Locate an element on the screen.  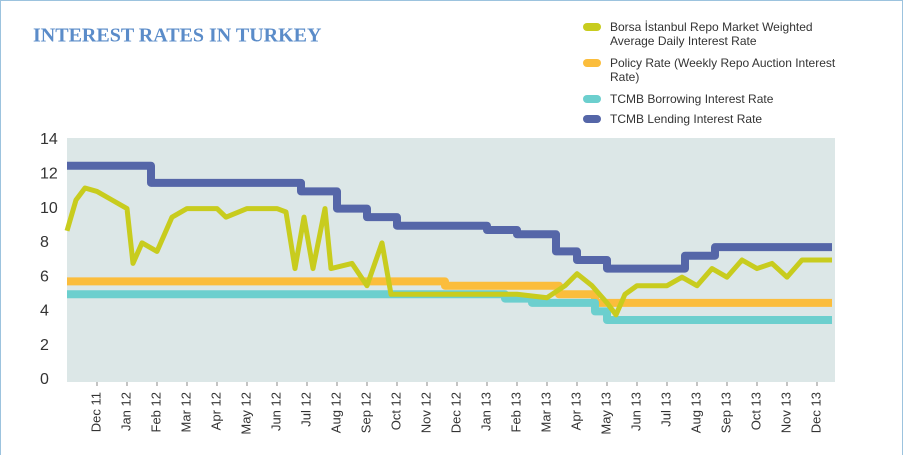
x-tick-label: Jun 12 is located at coordinates (275, 411).